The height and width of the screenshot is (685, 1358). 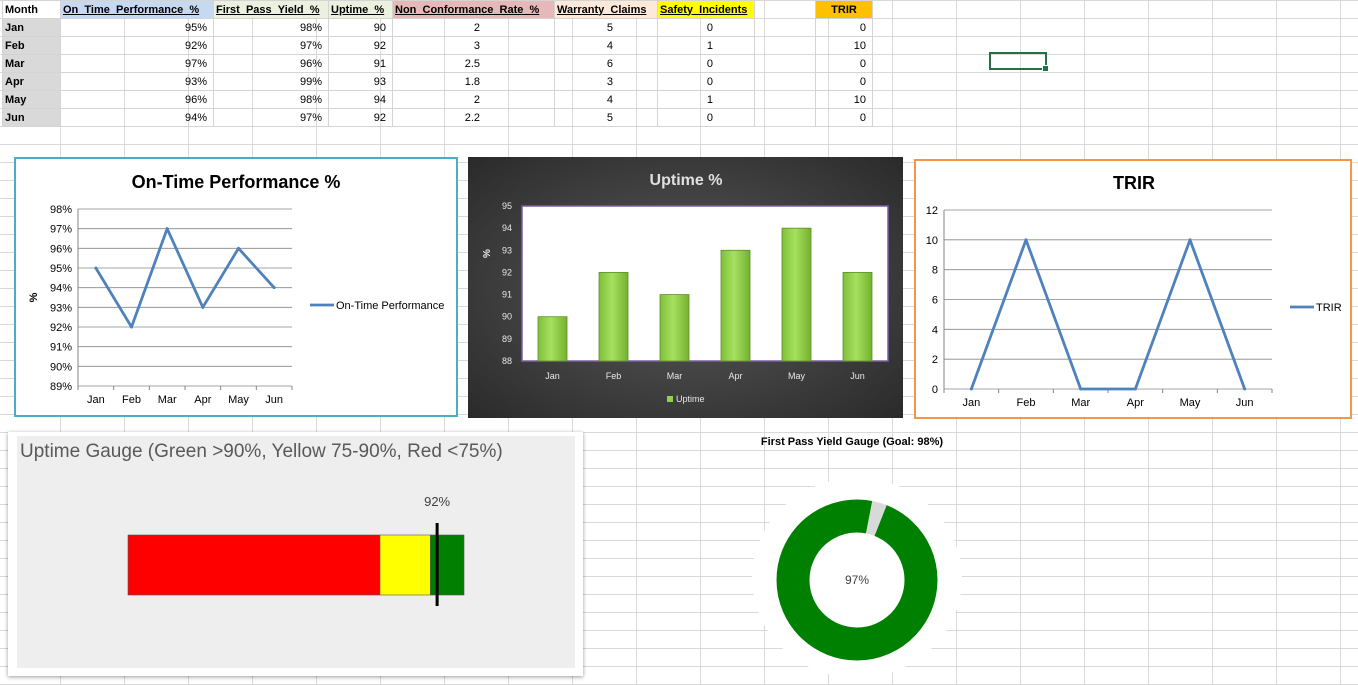 What do you see at coordinates (31, 63) in the screenshot?
I see `cell-month: Mar` at bounding box center [31, 63].